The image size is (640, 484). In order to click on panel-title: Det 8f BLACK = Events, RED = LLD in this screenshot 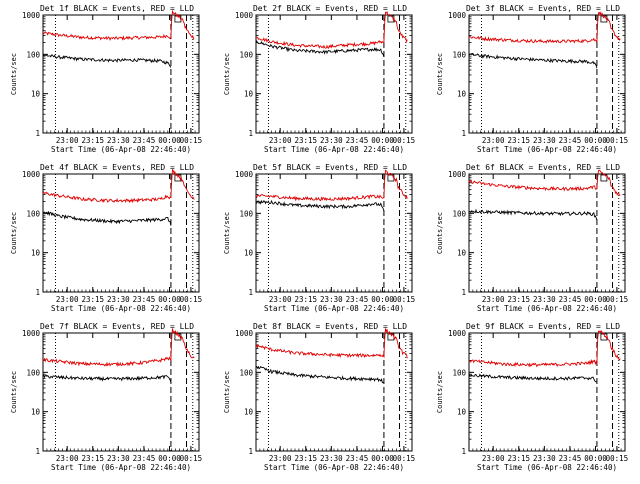, I will do `click(330, 326)`.